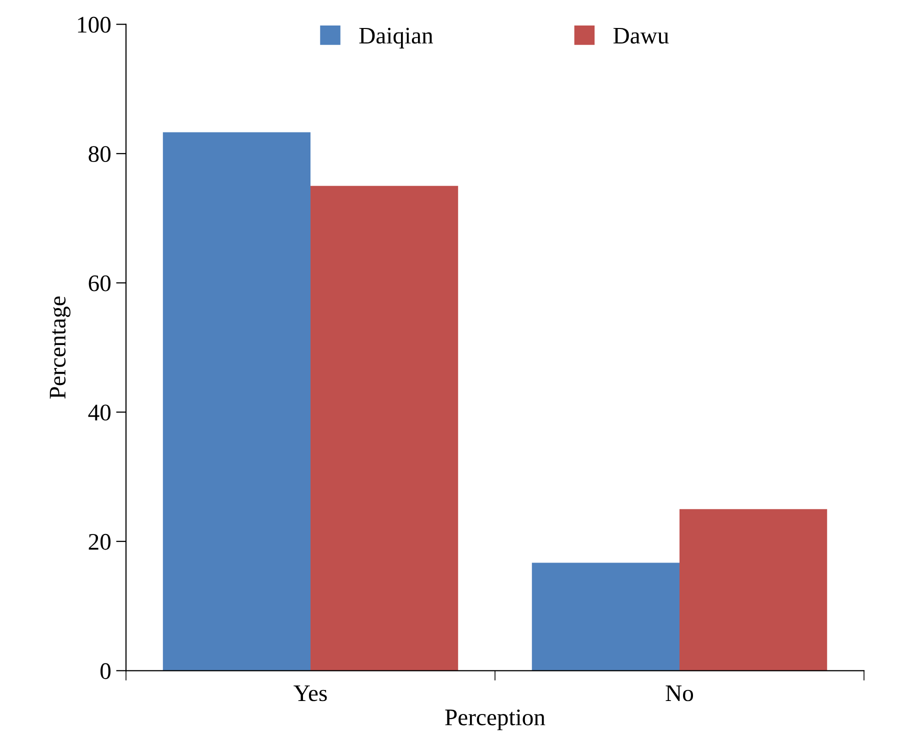 This screenshot has height=737, width=900. I want to click on y-tick-label: 0, so click(105, 671).